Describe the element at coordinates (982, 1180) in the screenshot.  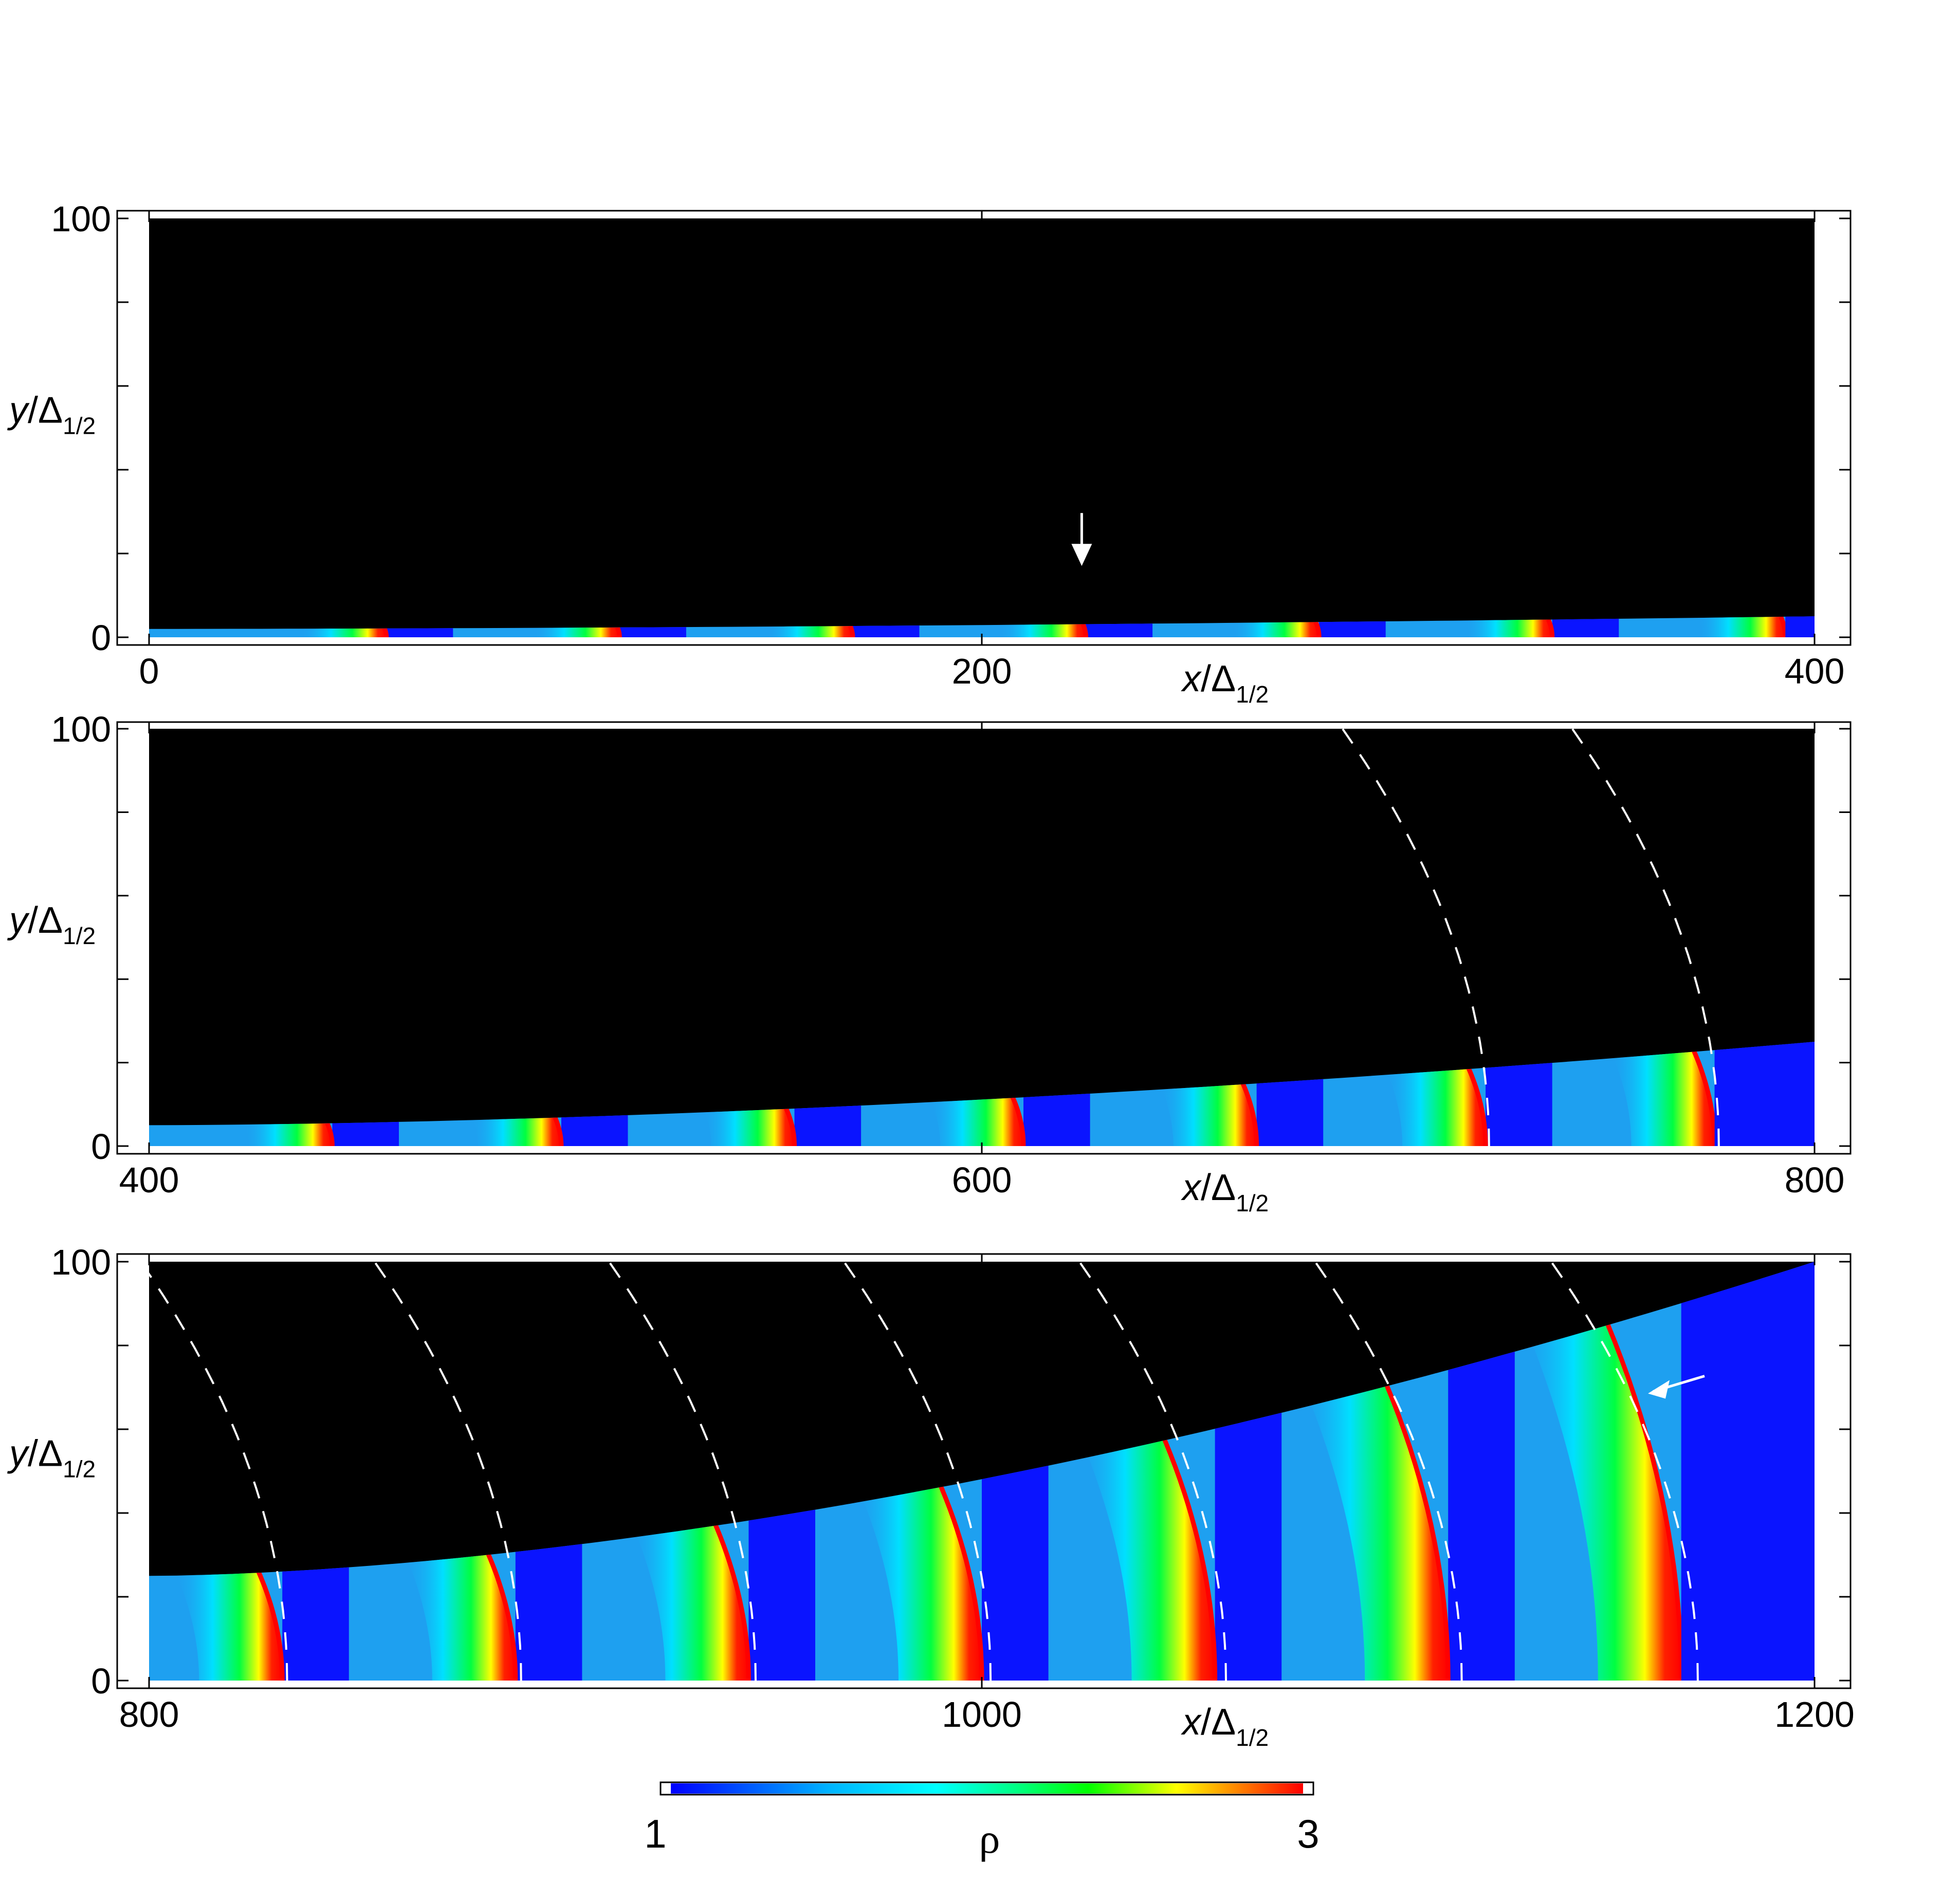
I see `x-tick-label: 600` at that location.